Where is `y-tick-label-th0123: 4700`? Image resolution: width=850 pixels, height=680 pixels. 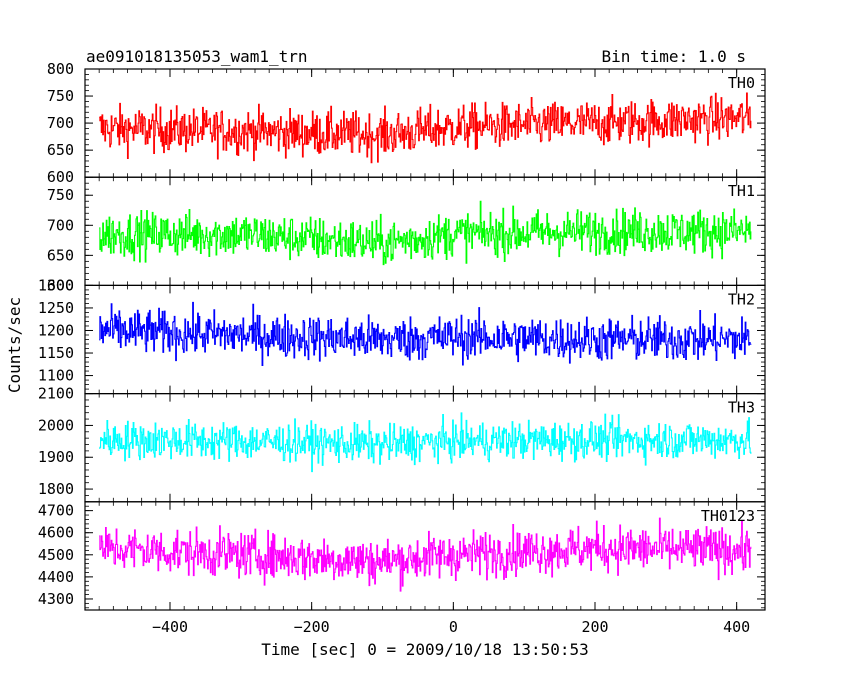
y-tick-label-th0123: 4700 is located at coordinates (56, 511).